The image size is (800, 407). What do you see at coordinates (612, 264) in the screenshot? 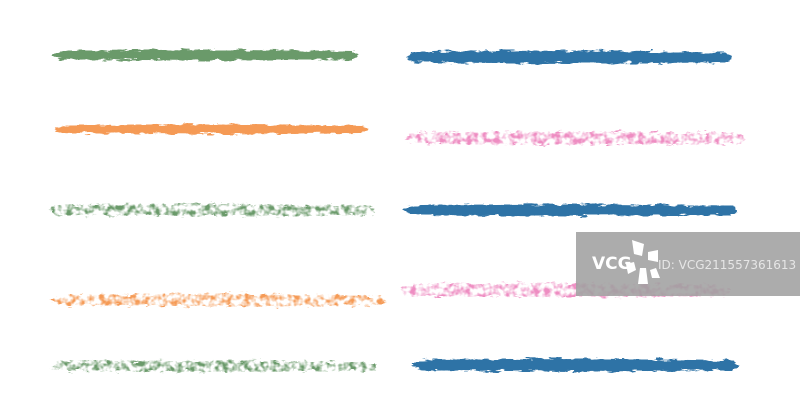
I see `watermark-logo: VCG` at bounding box center [612, 264].